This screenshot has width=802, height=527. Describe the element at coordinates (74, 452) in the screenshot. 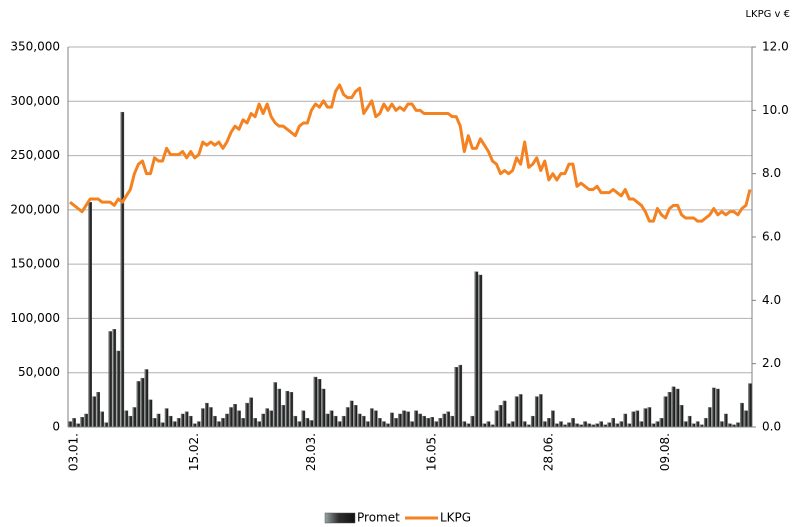

I see `x-tick-label: 03.01.` at that location.